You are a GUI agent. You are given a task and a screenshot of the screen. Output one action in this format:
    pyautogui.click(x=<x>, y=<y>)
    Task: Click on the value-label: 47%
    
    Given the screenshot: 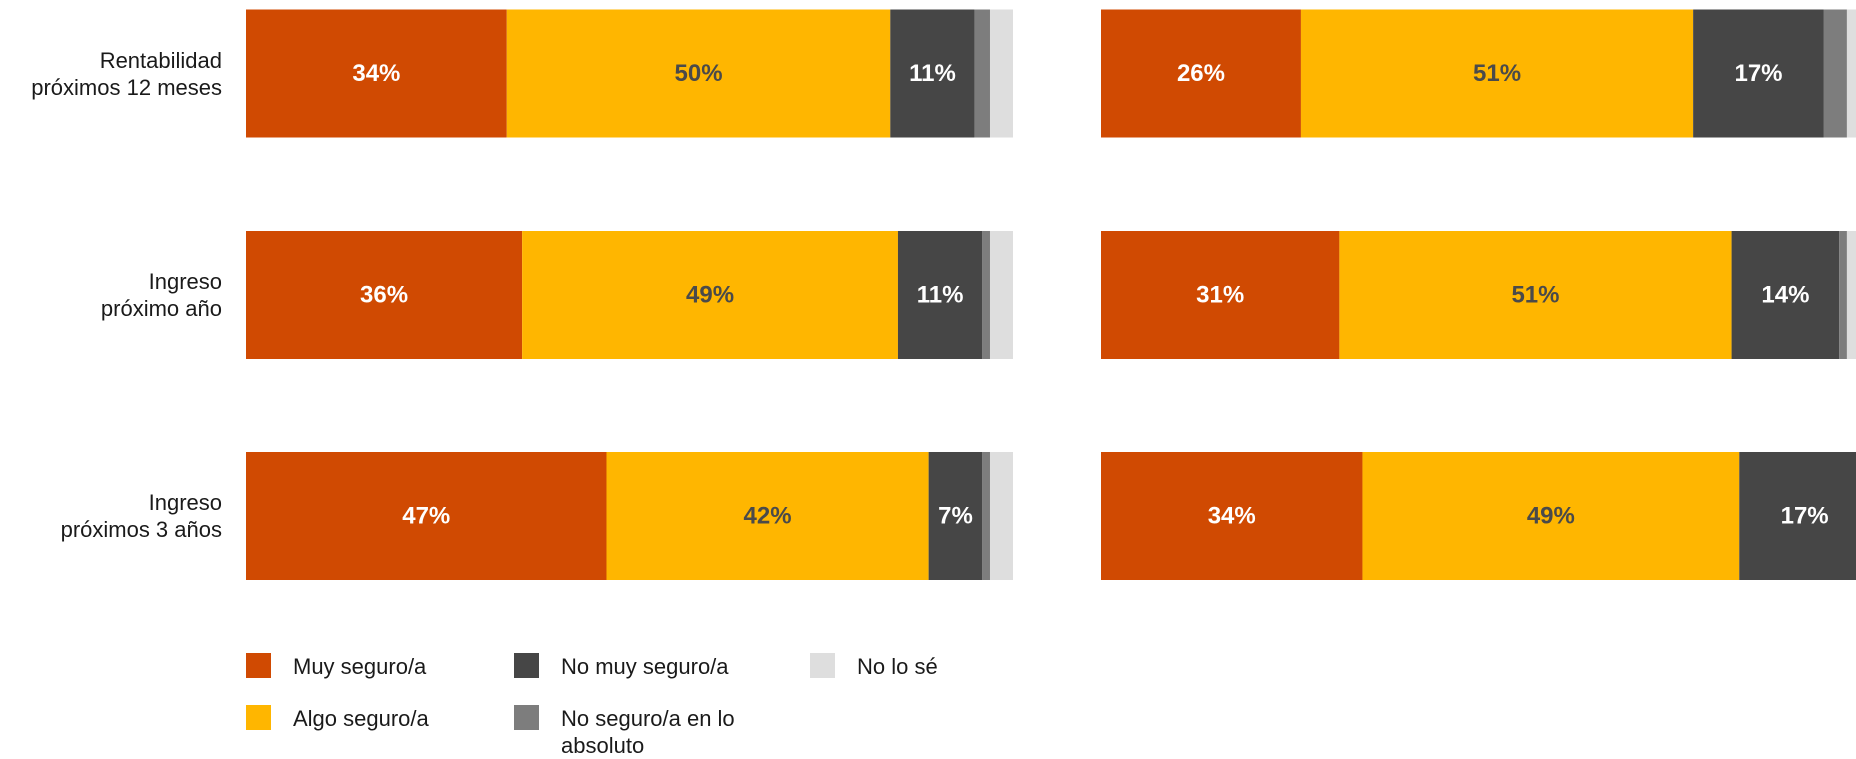 What is the action you would take?
    pyautogui.click(x=426, y=515)
    